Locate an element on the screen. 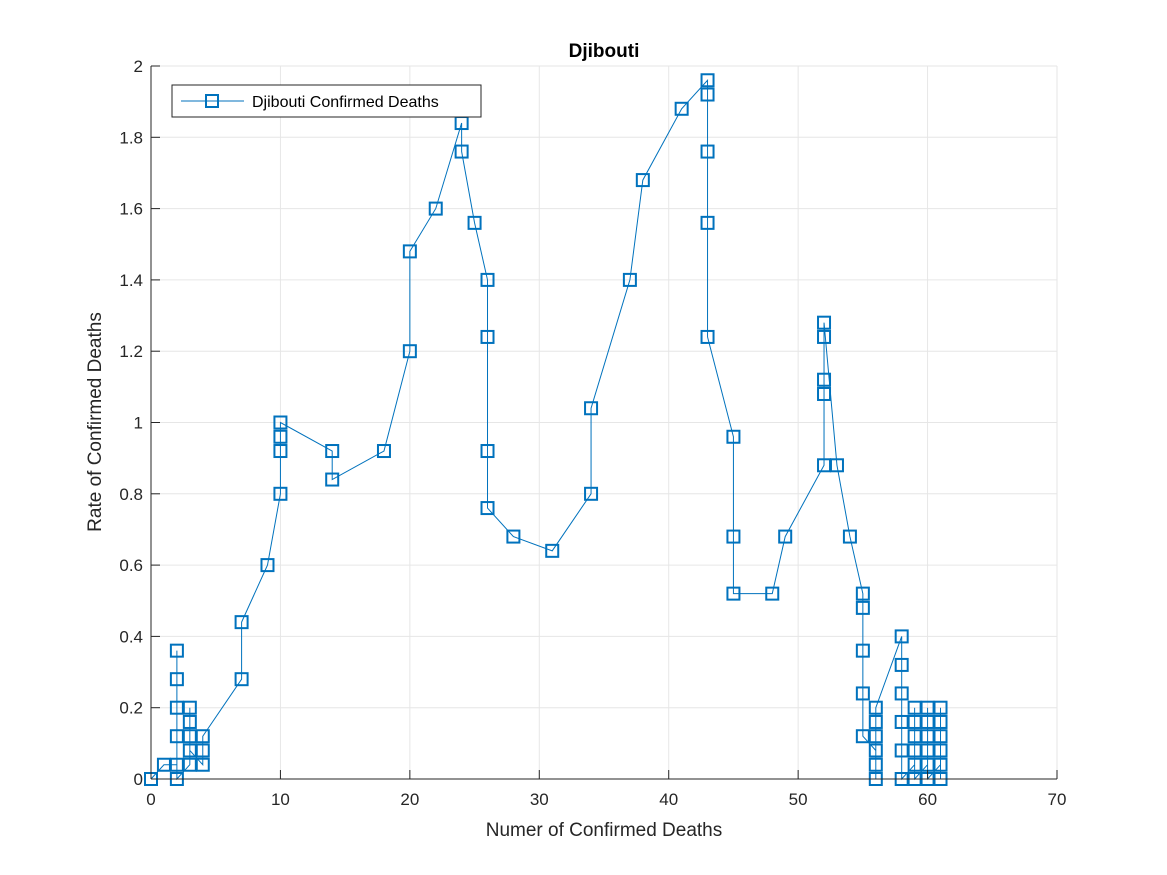 The height and width of the screenshot is (875, 1167). legend: Djibouti Confirmed Deaths is located at coordinates (326, 101).